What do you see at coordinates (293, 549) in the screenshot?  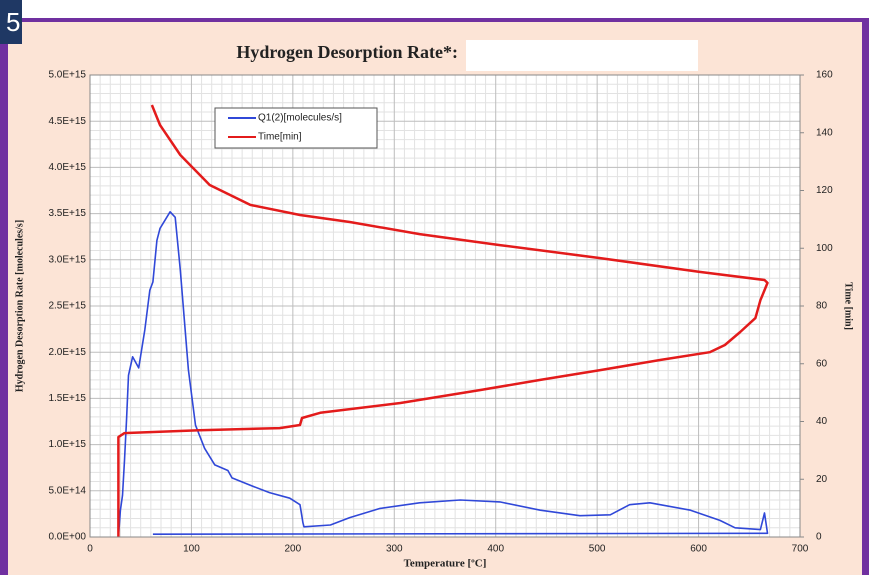 I see `x-tick-label: 200` at bounding box center [293, 549].